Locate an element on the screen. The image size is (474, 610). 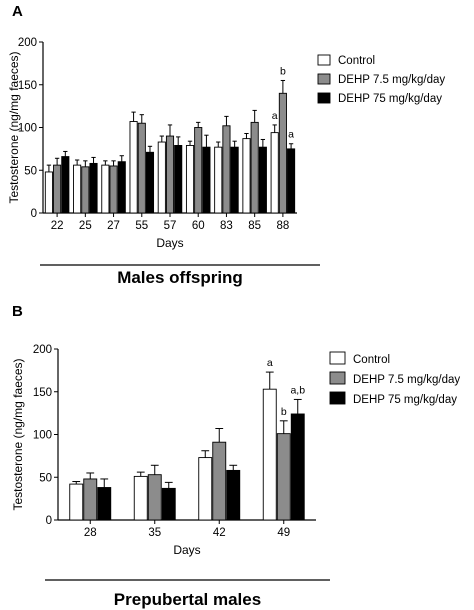
significance-label: a,b is located at coordinates (297, 390).